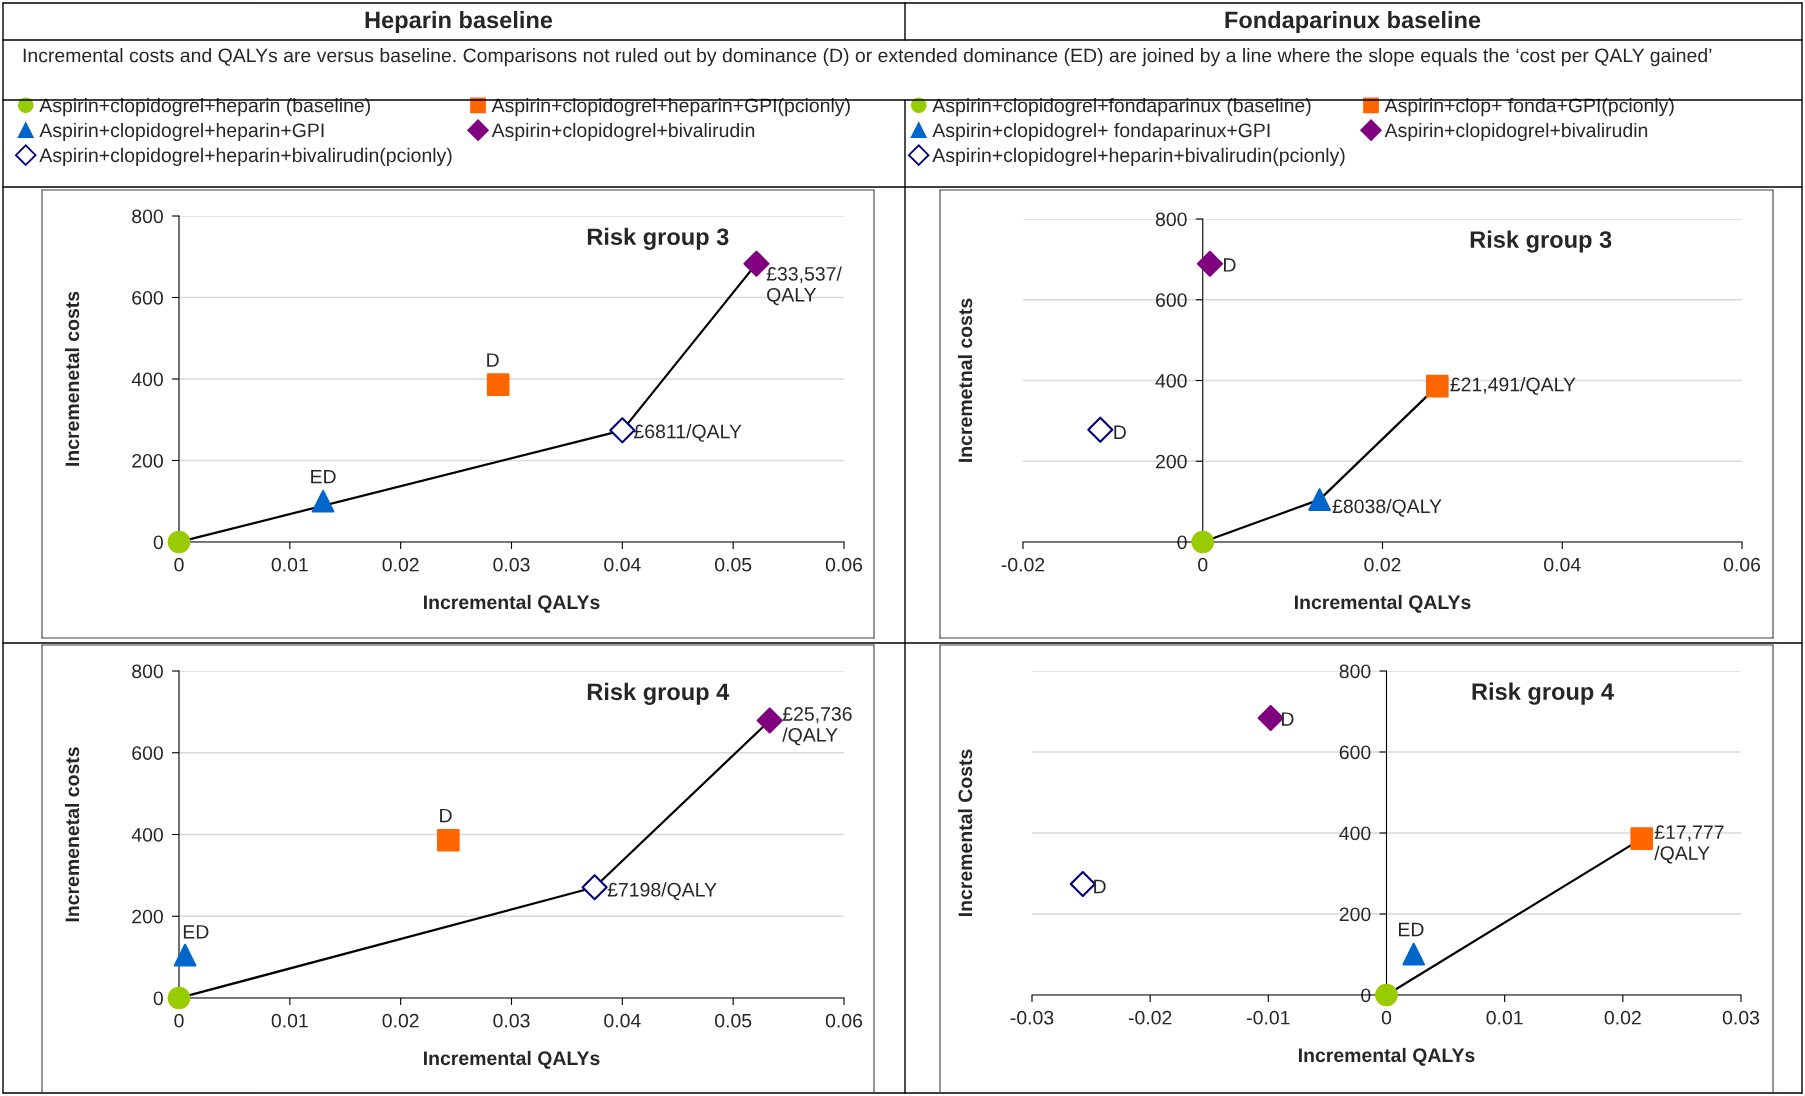  Describe the element at coordinates (867, 57) in the screenshot. I see `text: Incremental costs and QALYs are versus baseline. Comparisons not ruled out by dominance (D) or extended dominance (ED) are joined by a line where the slope equals the ‘cost per QALY gained’` at that location.